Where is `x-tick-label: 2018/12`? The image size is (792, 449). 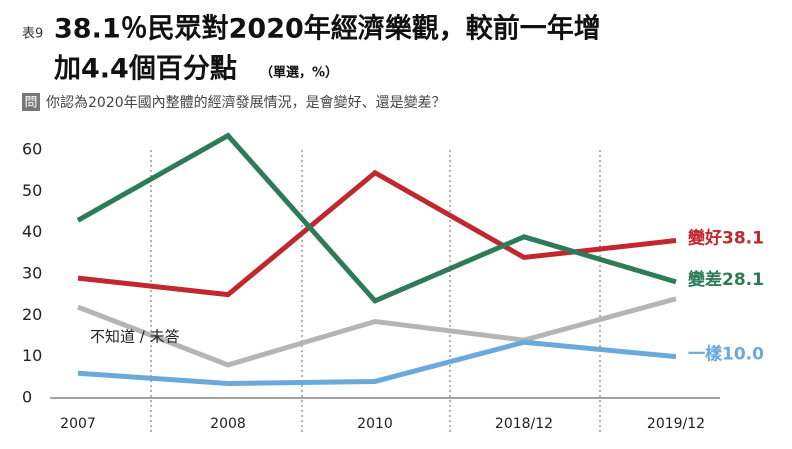
x-tick-label: 2018/12 is located at coordinates (524, 424).